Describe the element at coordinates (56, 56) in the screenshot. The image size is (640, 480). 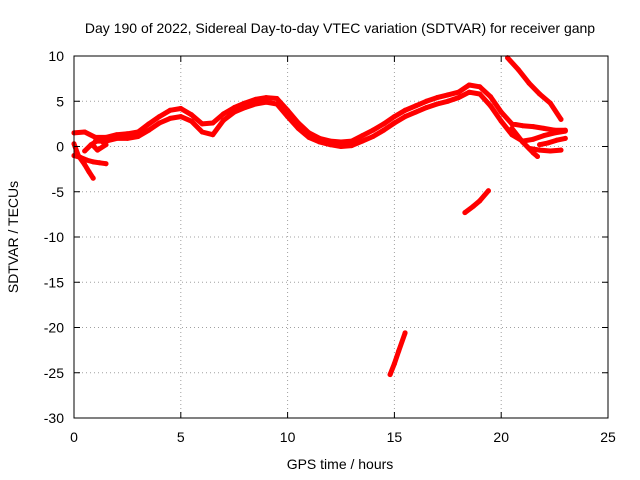
I see `y-tick-label: 10` at that location.